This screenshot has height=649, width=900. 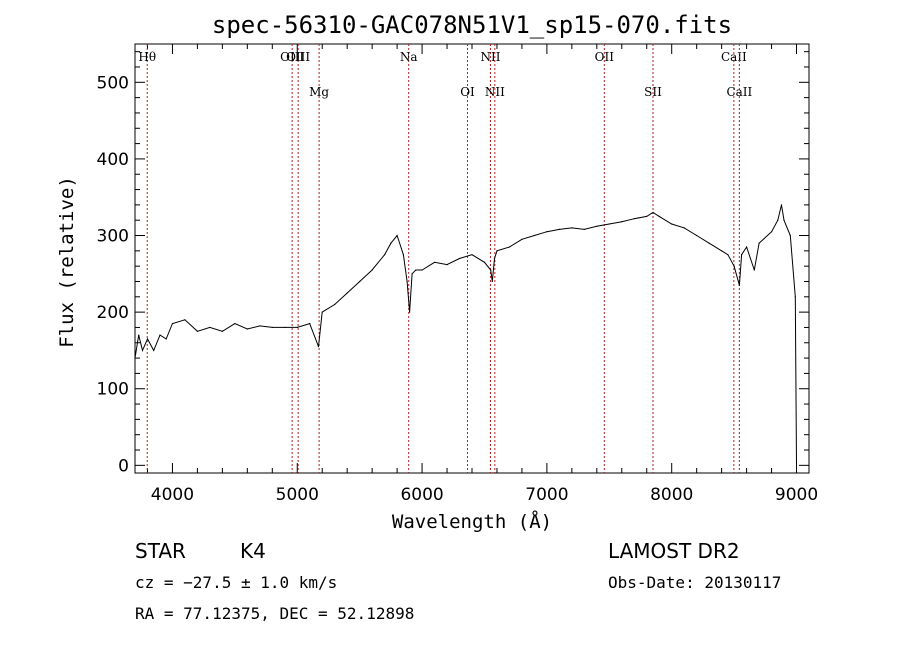 What do you see at coordinates (653, 92) in the screenshot?
I see `spectral-line-label: SII` at bounding box center [653, 92].